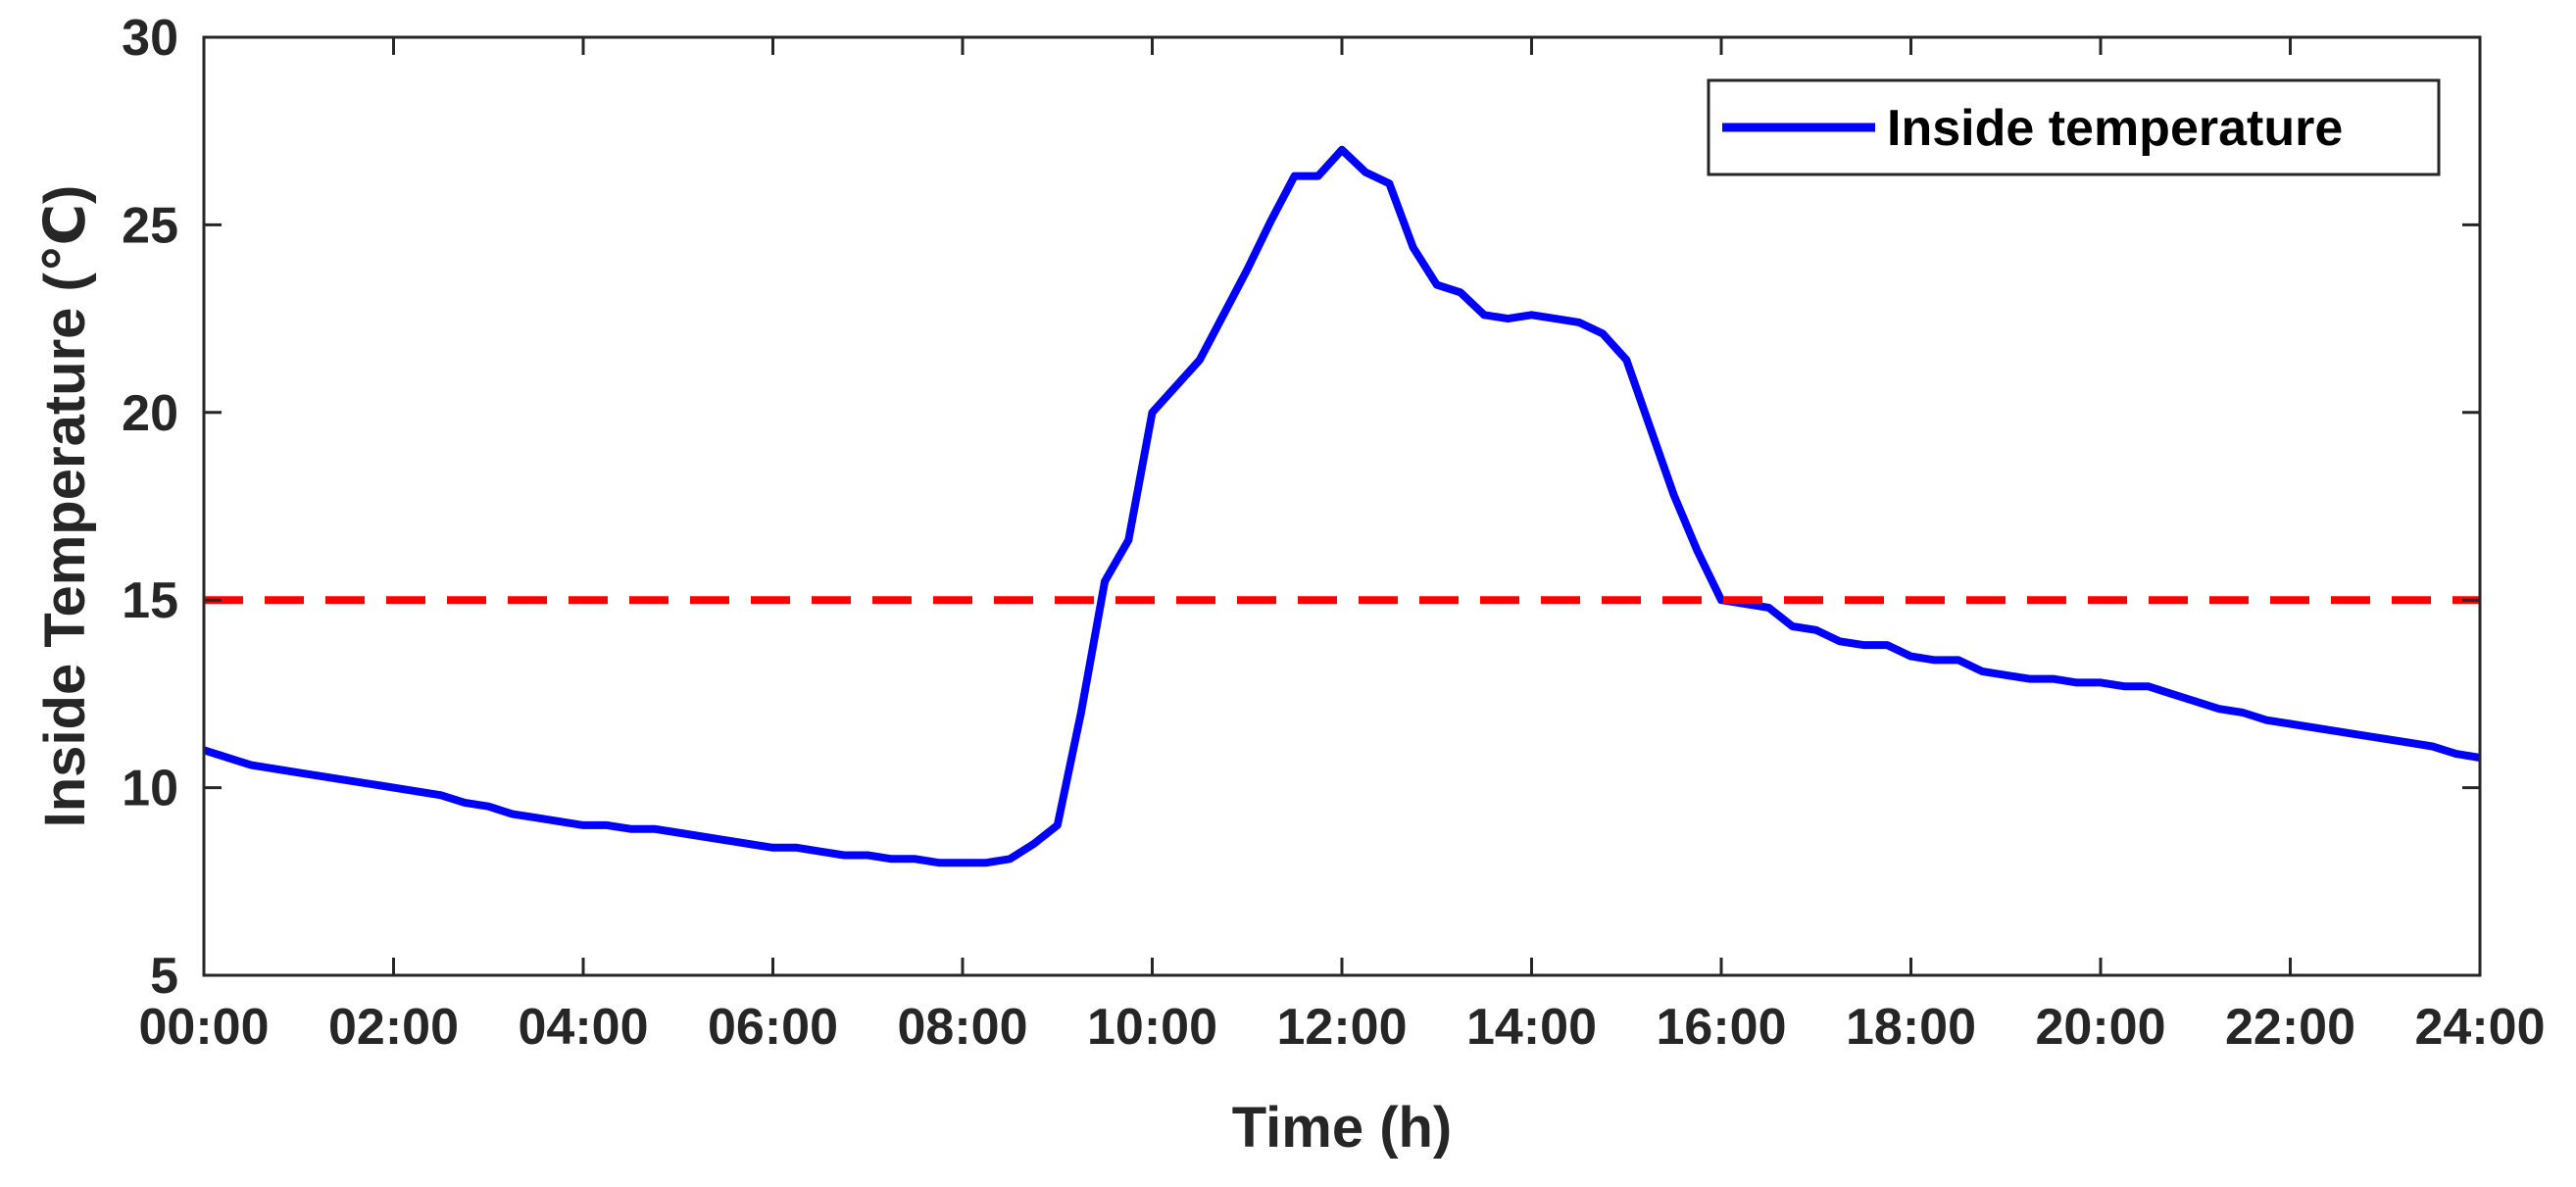 The image size is (2576, 1187). What do you see at coordinates (150, 413) in the screenshot?
I see `y-tick-label: 20` at bounding box center [150, 413].